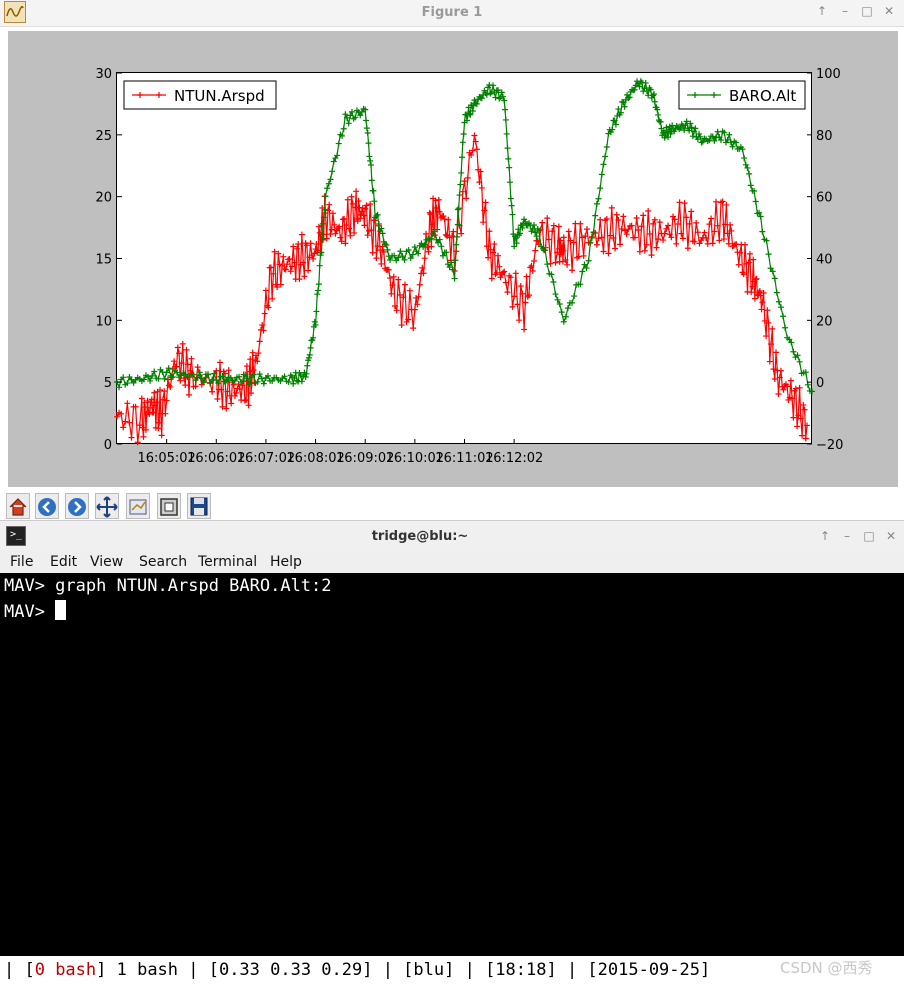  I want to click on legend-marker, so click(704, 95).